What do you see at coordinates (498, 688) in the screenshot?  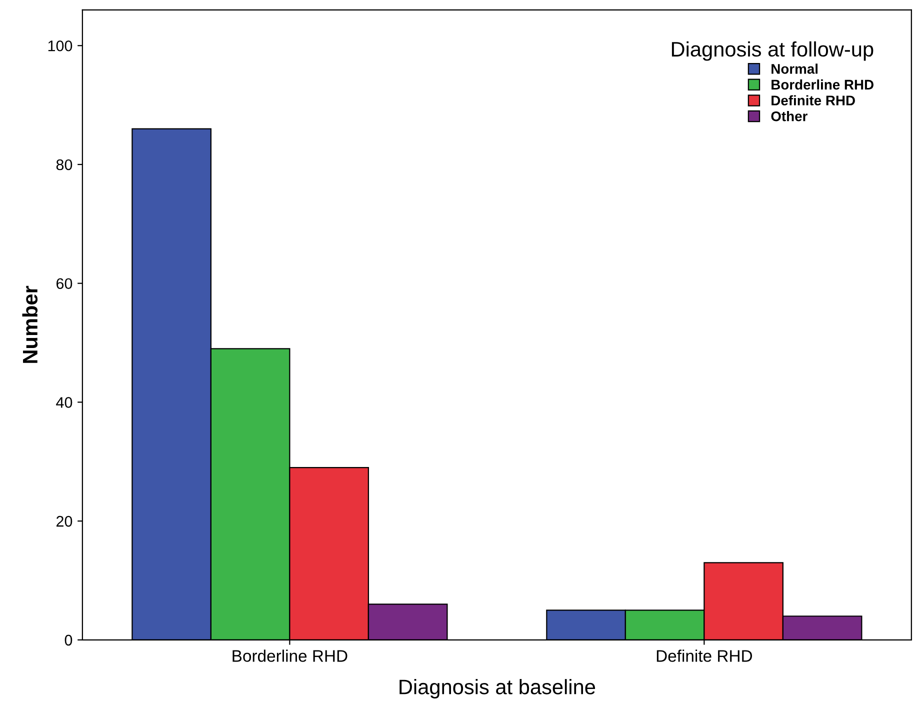 I see `x-axis-title: Diagnosis at baseline` at bounding box center [498, 688].